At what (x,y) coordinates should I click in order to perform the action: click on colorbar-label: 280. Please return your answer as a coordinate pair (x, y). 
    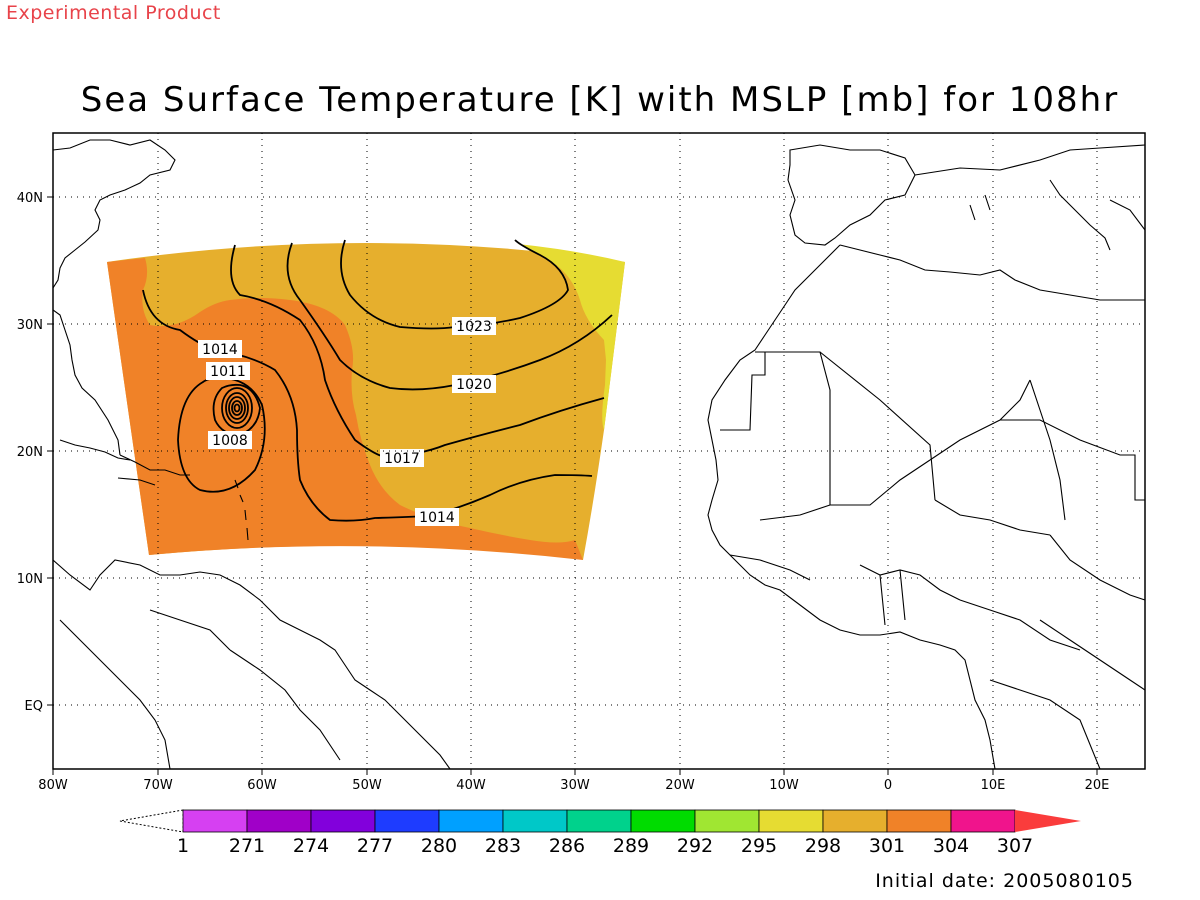
    Looking at the image, I should click on (439, 846).